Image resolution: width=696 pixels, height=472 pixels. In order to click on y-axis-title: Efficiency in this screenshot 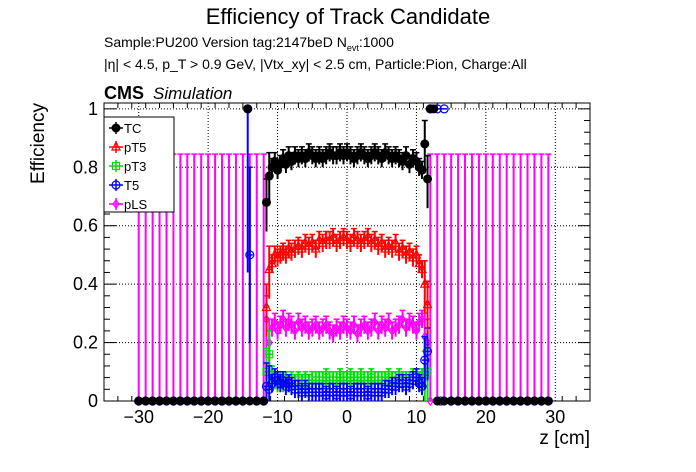, I will do `click(38, 143)`.